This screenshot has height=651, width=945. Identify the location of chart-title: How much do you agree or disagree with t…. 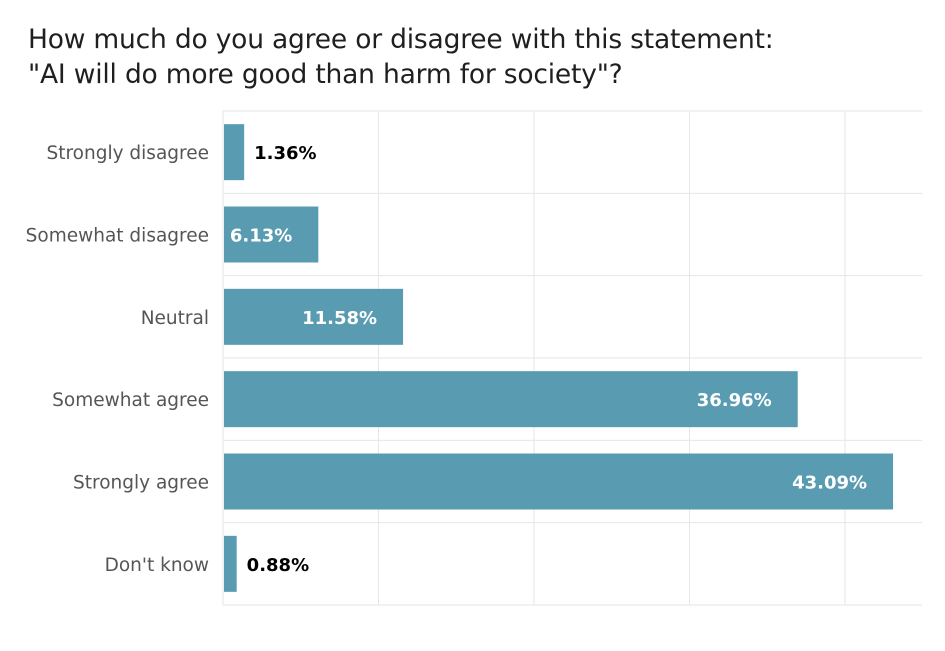
(478, 57).